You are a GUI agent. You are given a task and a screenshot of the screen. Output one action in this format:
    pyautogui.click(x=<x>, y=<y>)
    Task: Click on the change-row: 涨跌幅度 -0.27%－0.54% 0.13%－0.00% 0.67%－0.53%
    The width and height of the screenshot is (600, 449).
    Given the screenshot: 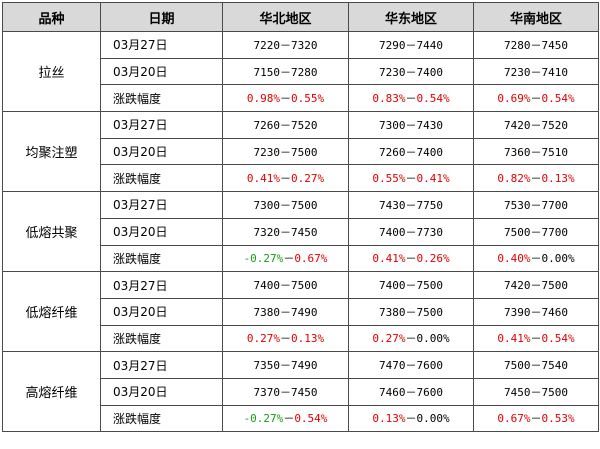 What is the action you would take?
    pyautogui.click(x=301, y=418)
    